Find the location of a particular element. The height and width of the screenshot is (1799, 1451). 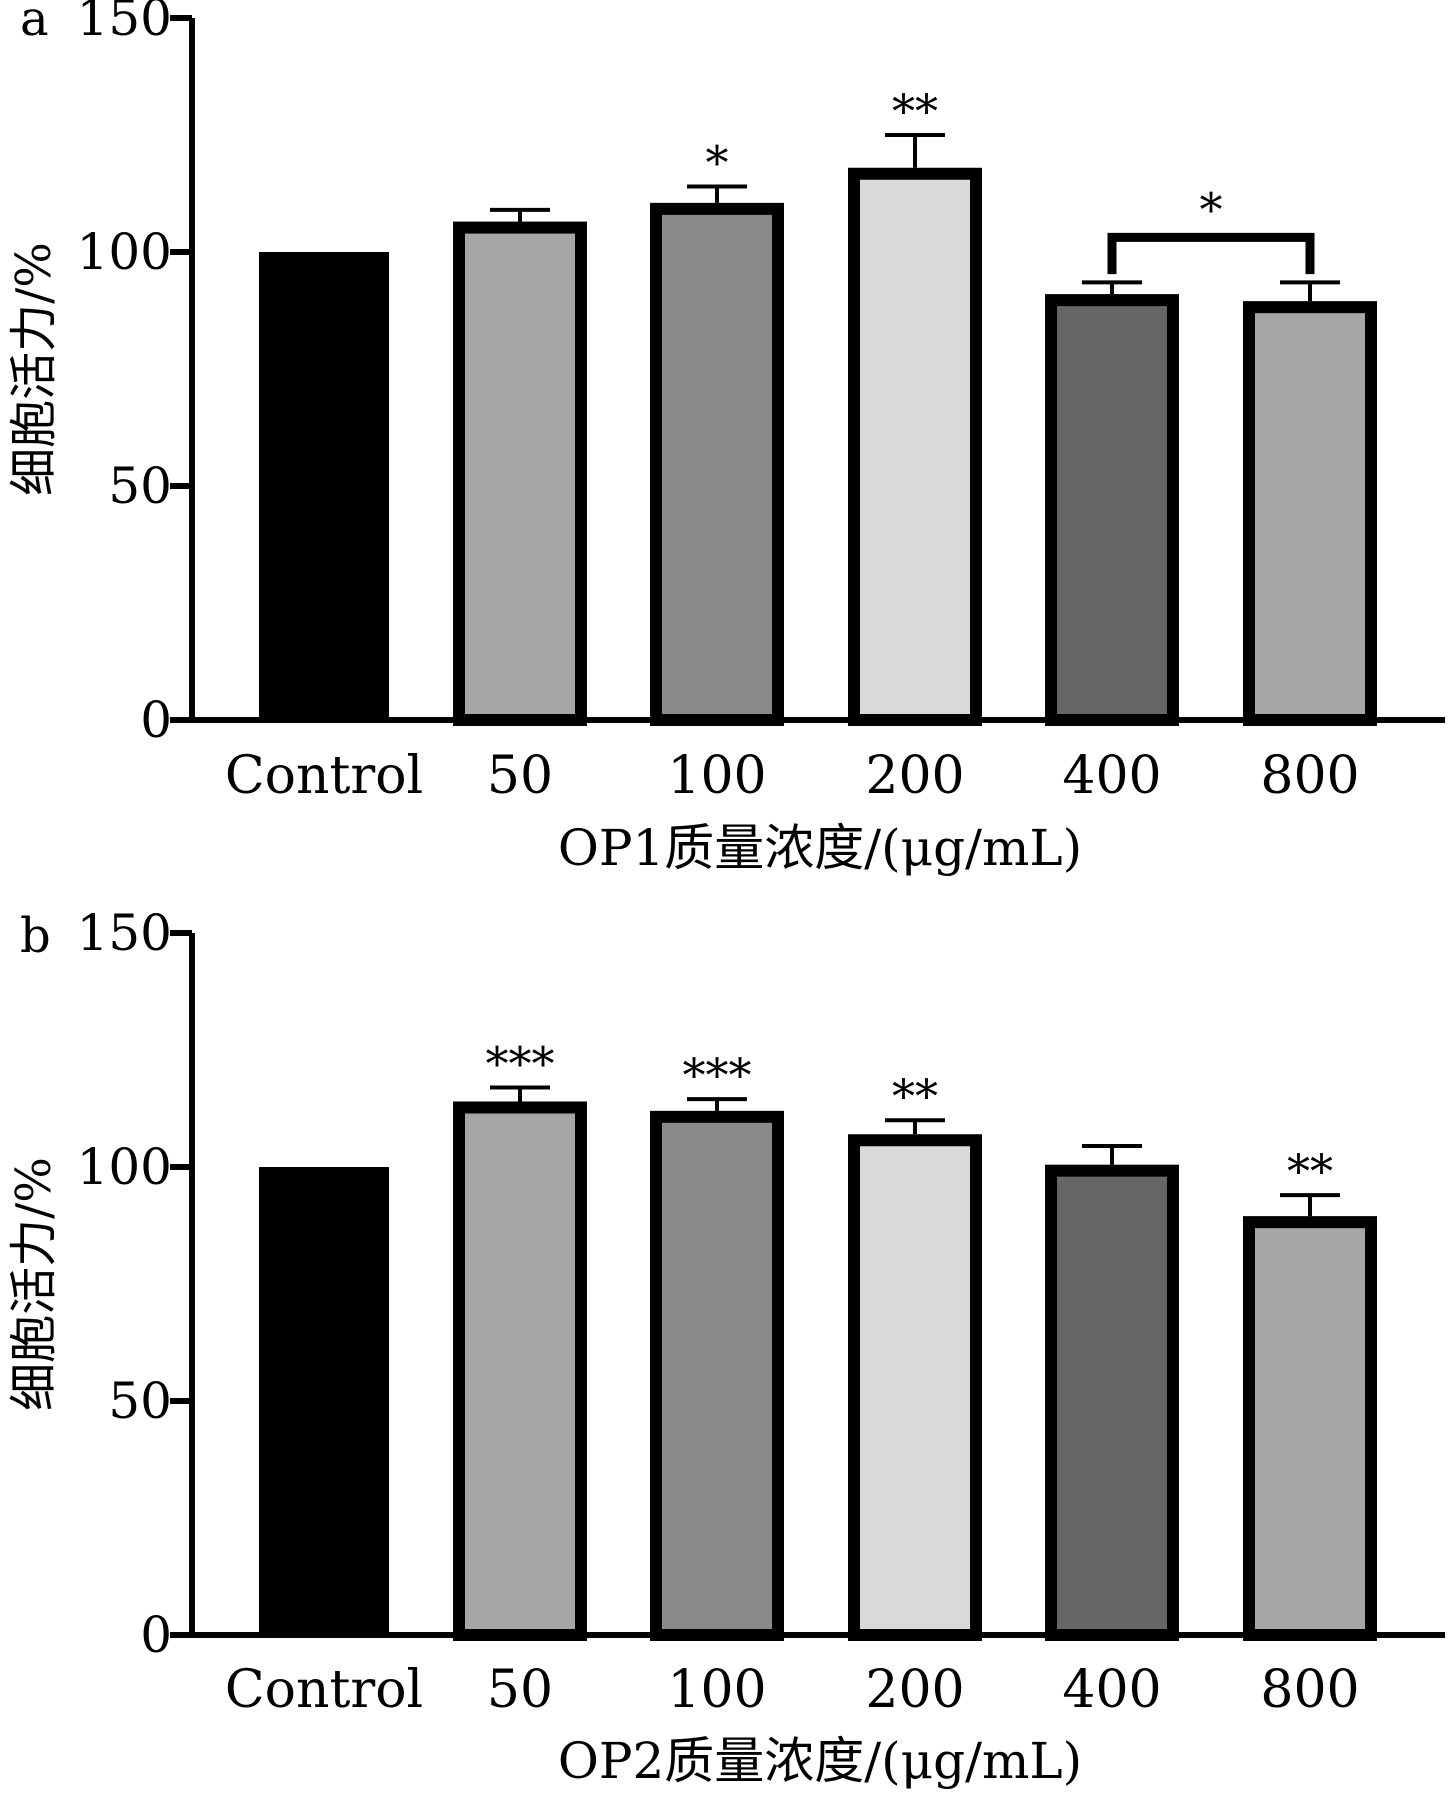

bracket-label: * is located at coordinates (1211, 209).